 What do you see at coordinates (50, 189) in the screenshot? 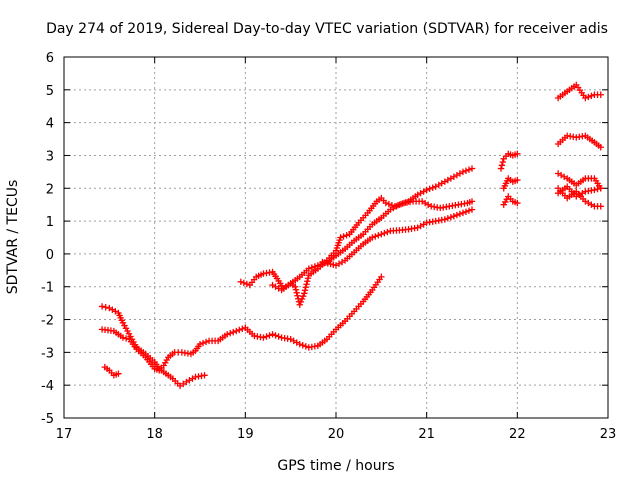
I see `y-tick-label: 2` at bounding box center [50, 189].